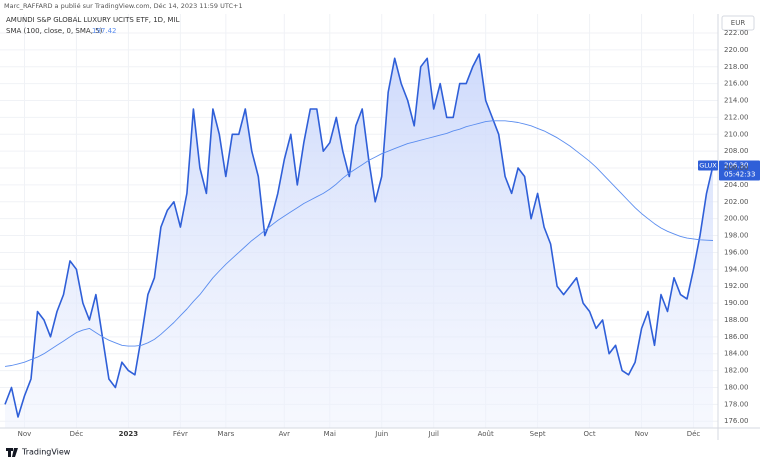 Image resolution: width=760 pixels, height=460 pixels. I want to click on y-tick-label: 178.00, so click(736, 404).